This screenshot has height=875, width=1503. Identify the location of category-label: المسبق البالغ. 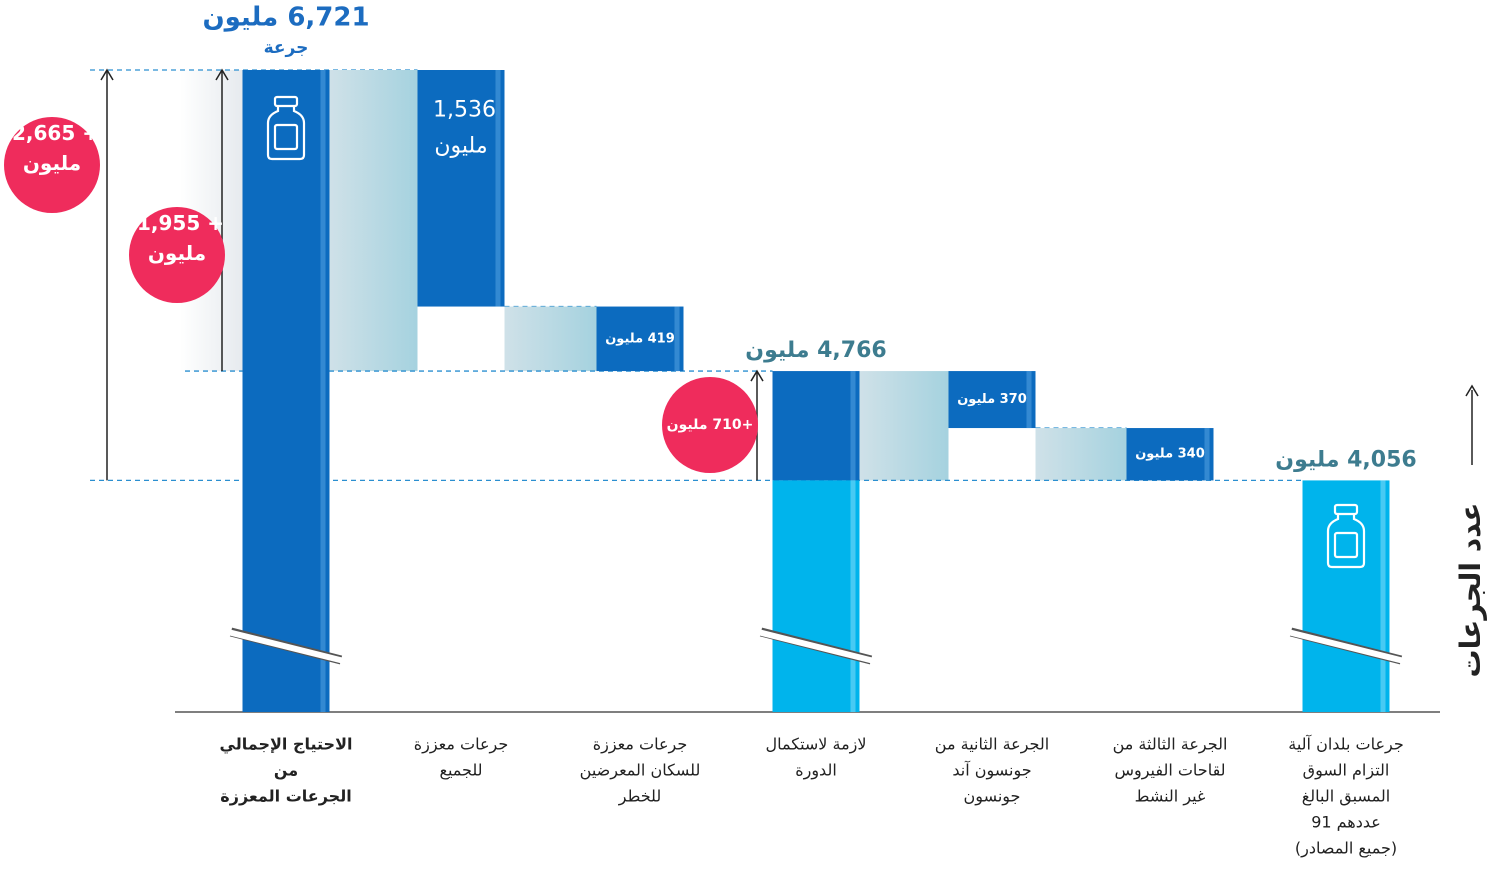
(1346, 797).